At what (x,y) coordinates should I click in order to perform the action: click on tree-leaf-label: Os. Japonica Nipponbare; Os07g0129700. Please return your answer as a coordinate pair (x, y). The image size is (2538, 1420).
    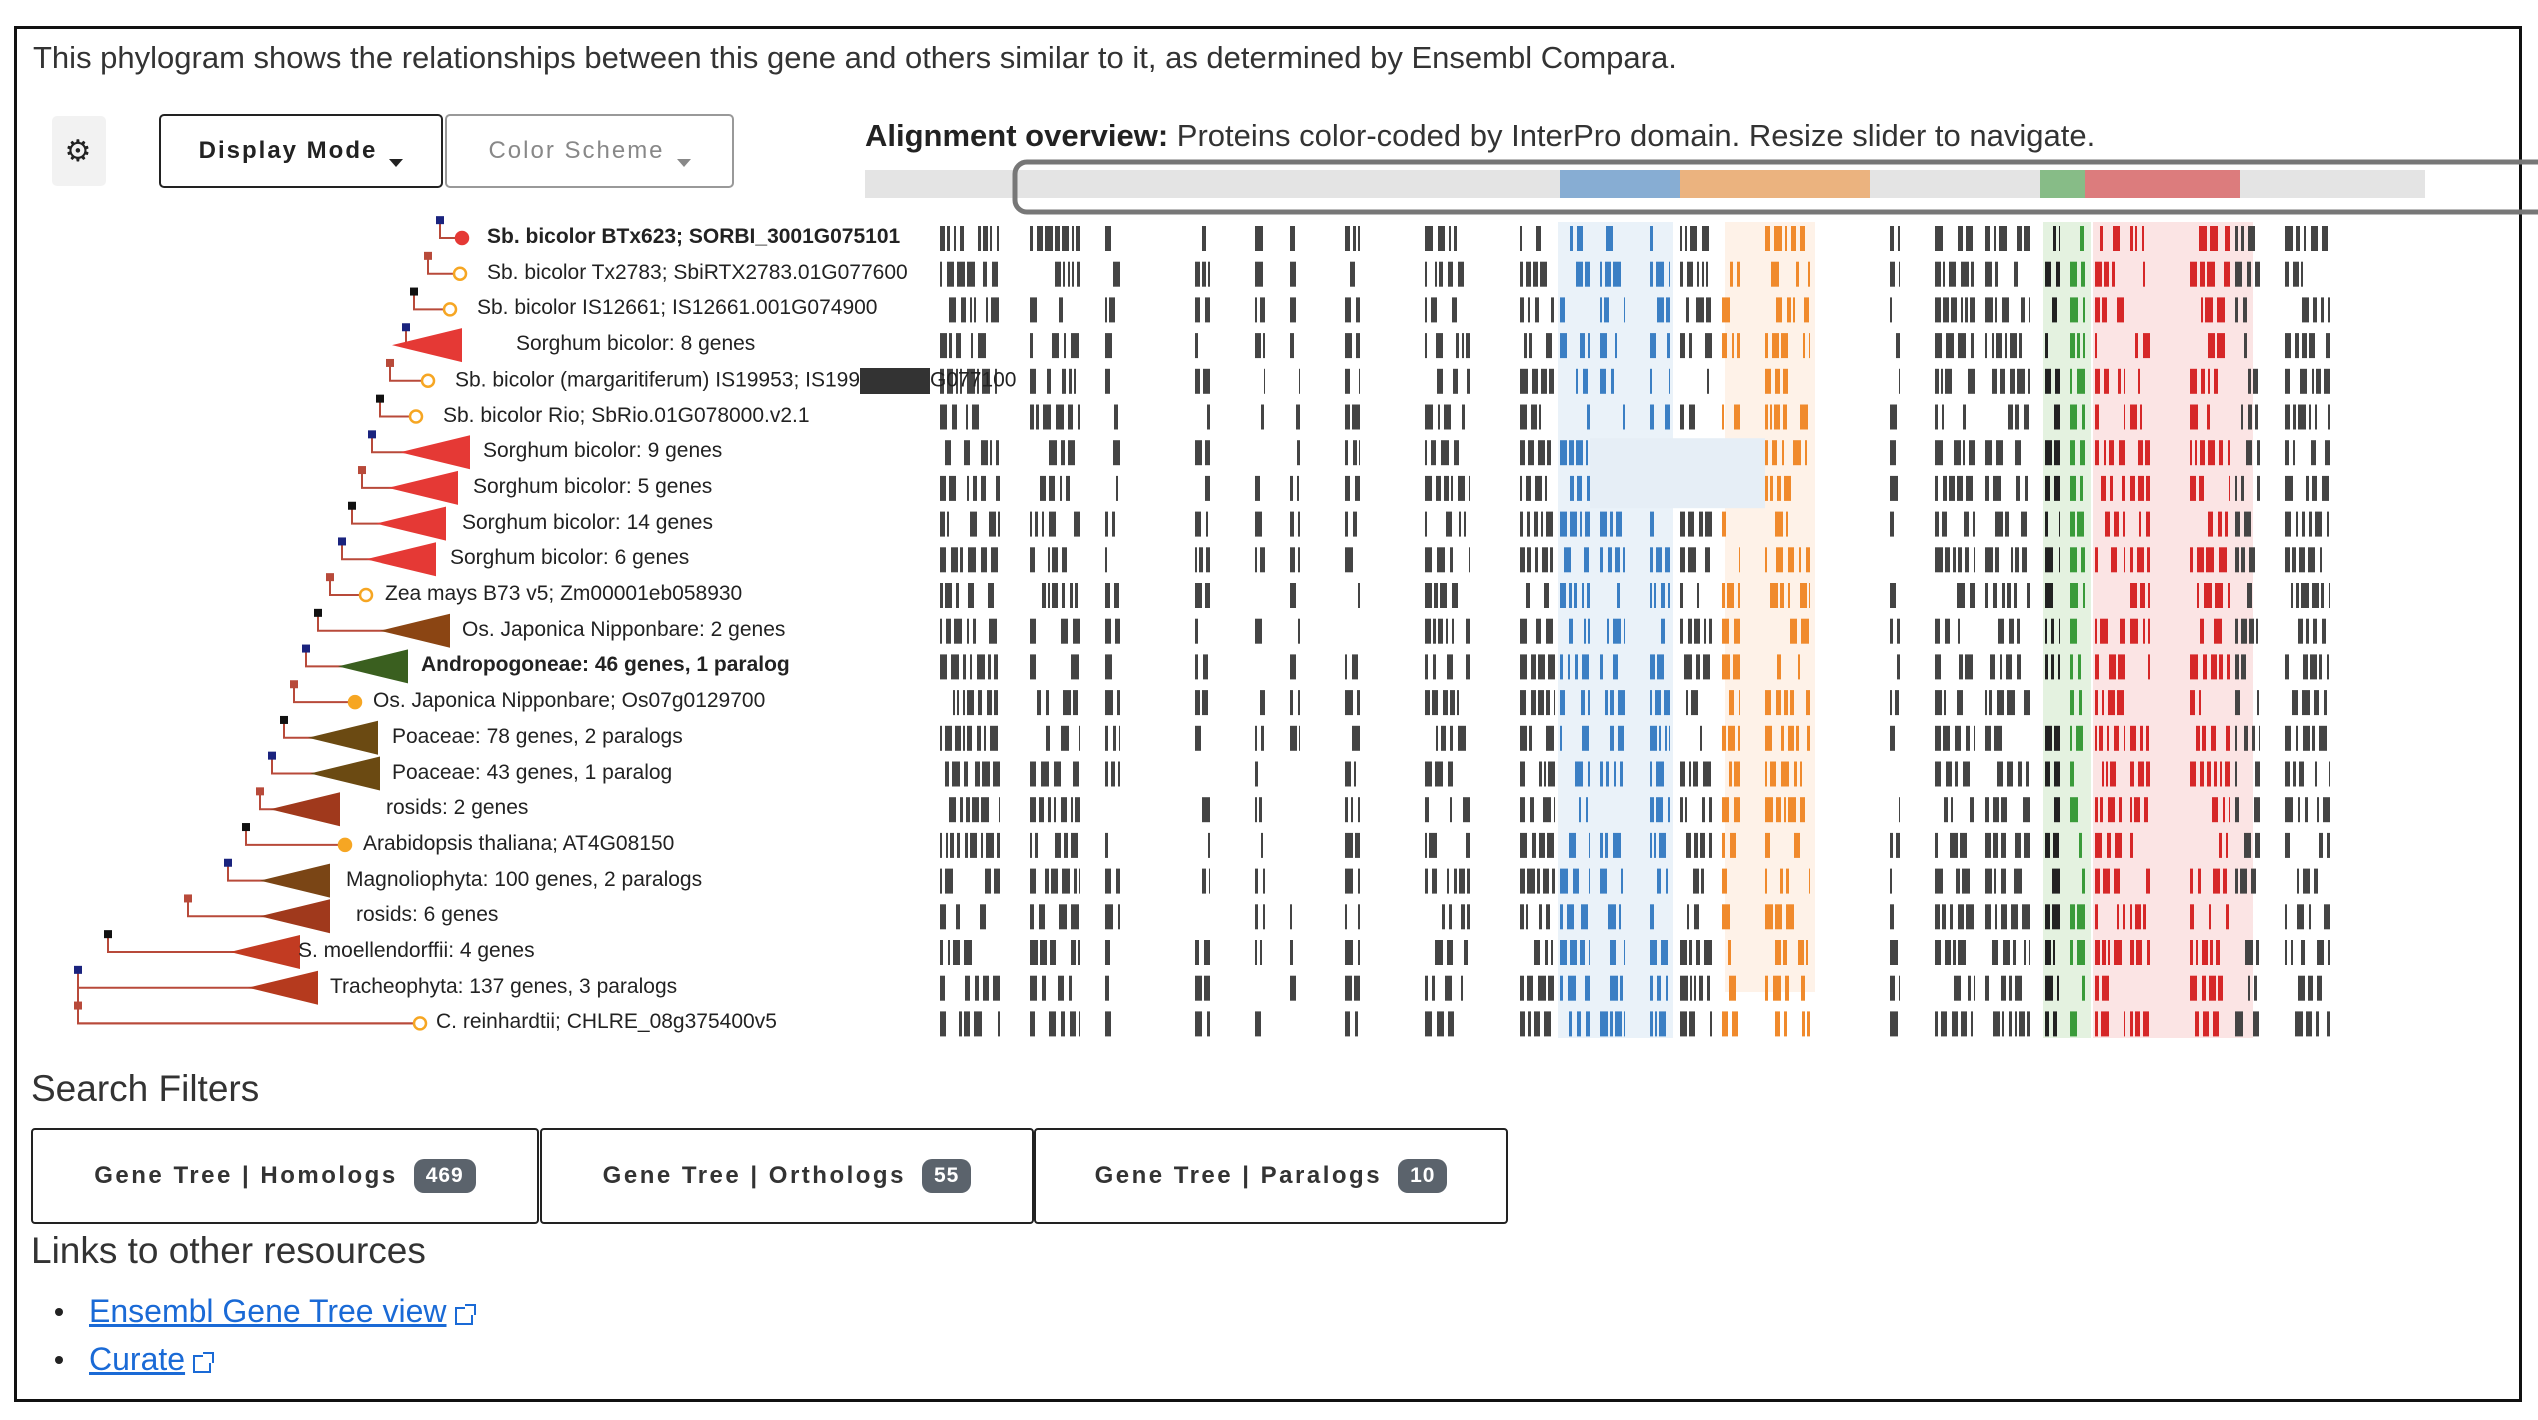
    Looking at the image, I should click on (569, 701).